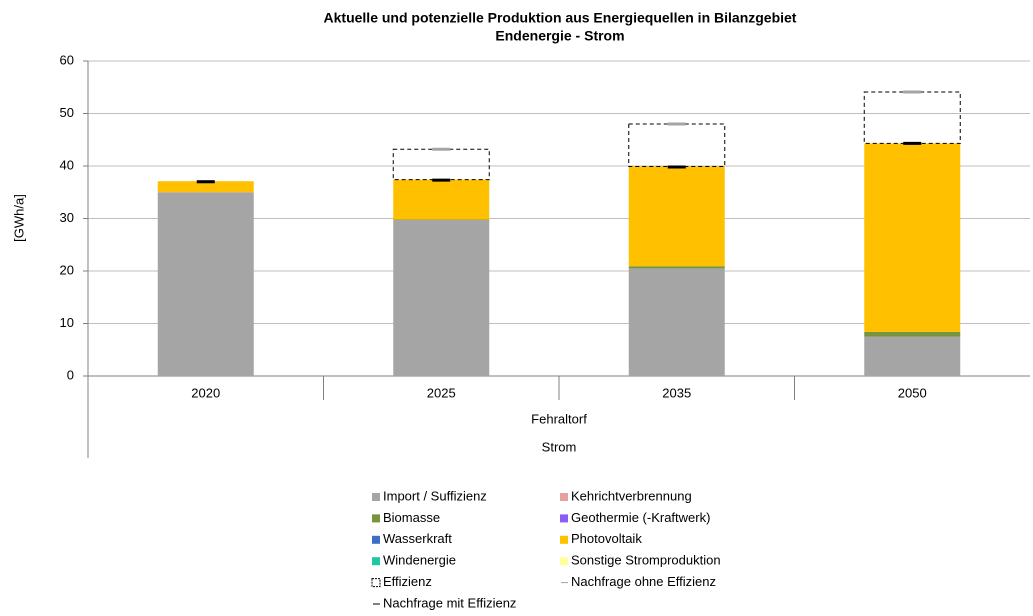 Image resolution: width=1033 pixels, height=616 pixels. Describe the element at coordinates (205, 392) in the screenshot. I see `x-tick-label: 2020` at that location.